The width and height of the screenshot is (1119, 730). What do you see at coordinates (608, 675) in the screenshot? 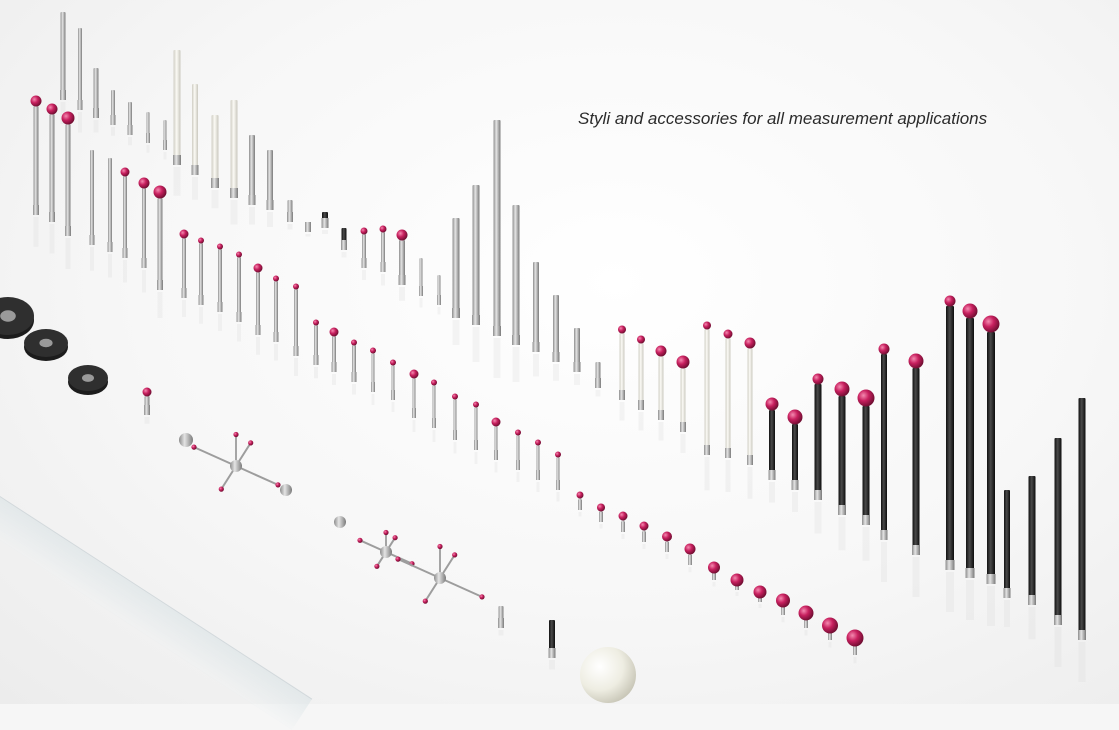
I see `ceramic-sphere` at bounding box center [608, 675].